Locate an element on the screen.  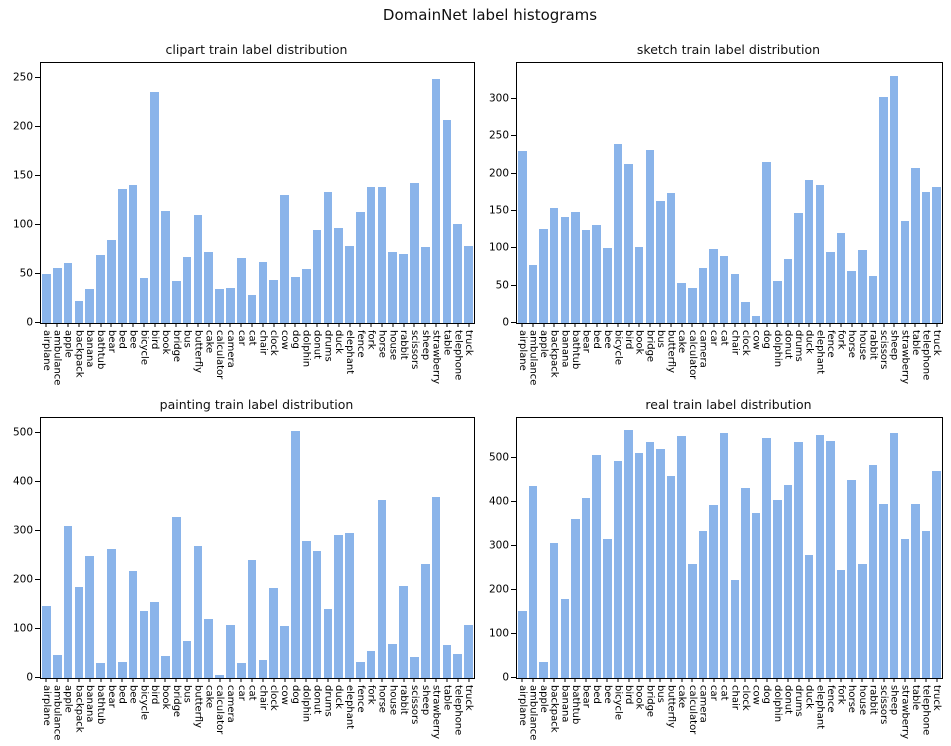
bar-dog is located at coordinates (766, 242).